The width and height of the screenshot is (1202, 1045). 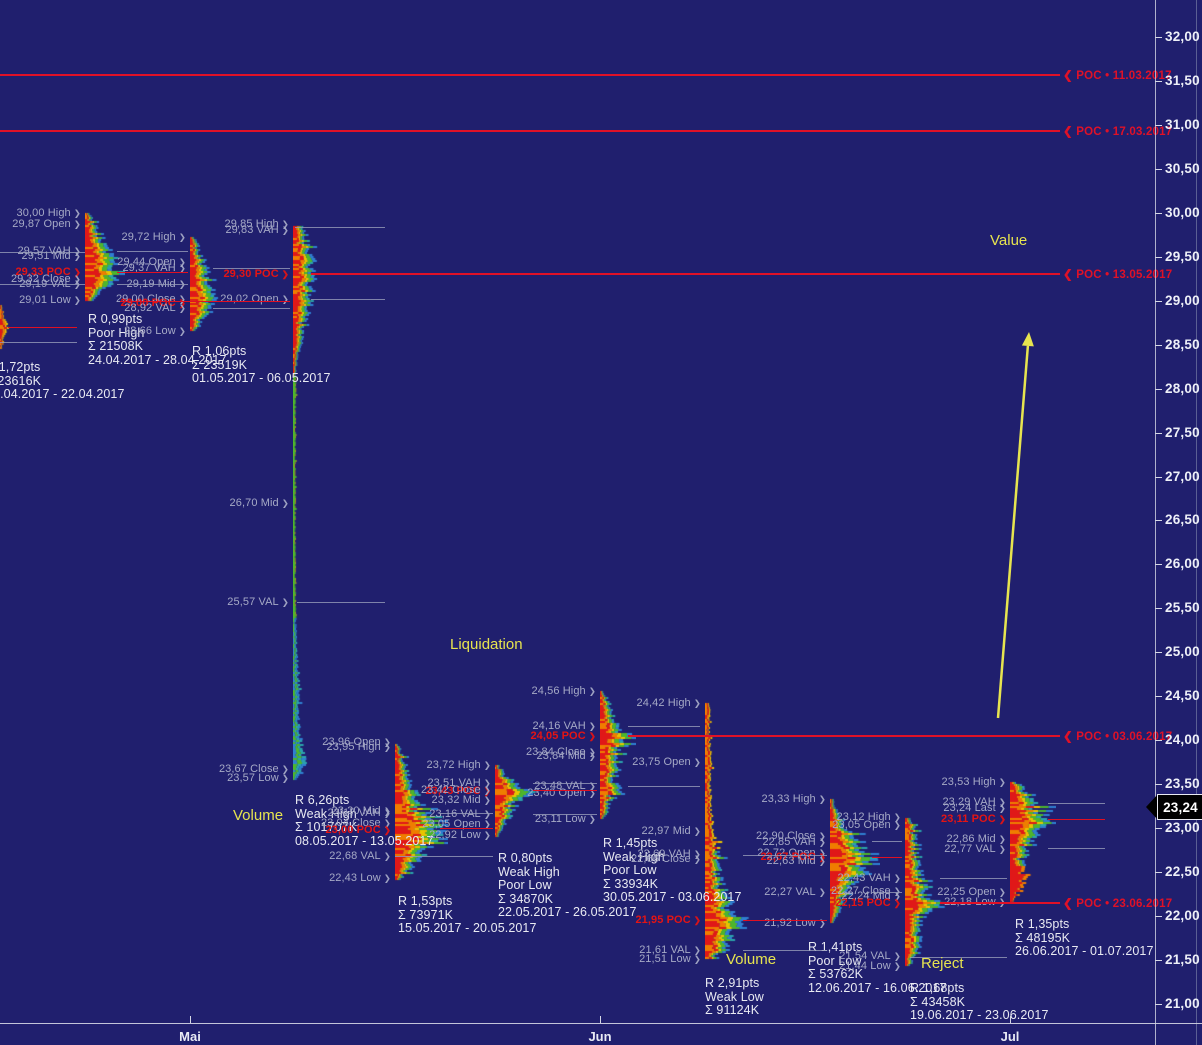 What do you see at coordinates (261, 378) in the screenshot?
I see `profile-info-line: 01.05.2017 - 06.05.2017` at bounding box center [261, 378].